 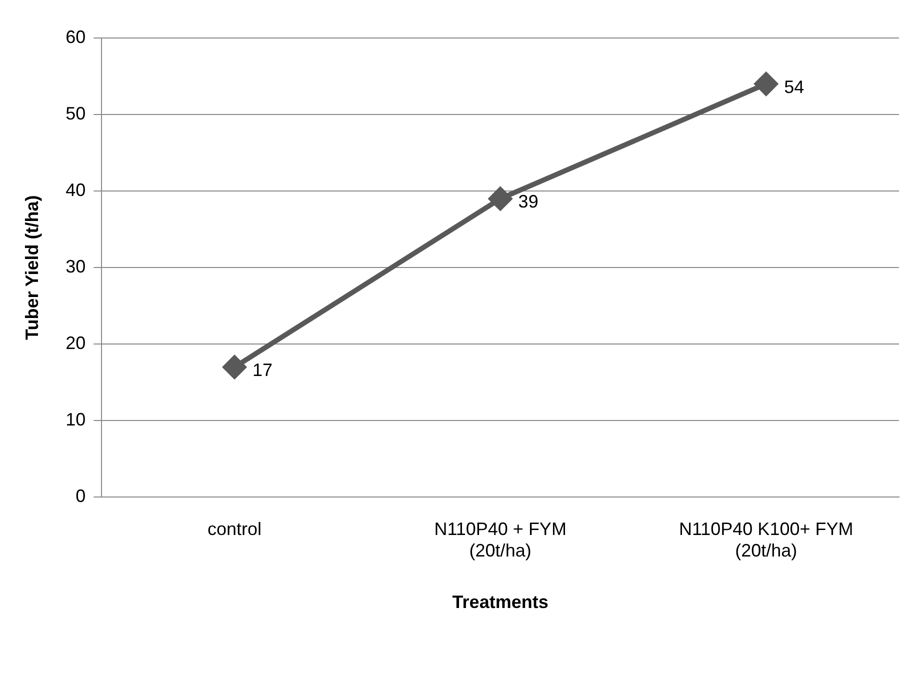 I want to click on y-tick-label: 30, so click(x=76, y=266).